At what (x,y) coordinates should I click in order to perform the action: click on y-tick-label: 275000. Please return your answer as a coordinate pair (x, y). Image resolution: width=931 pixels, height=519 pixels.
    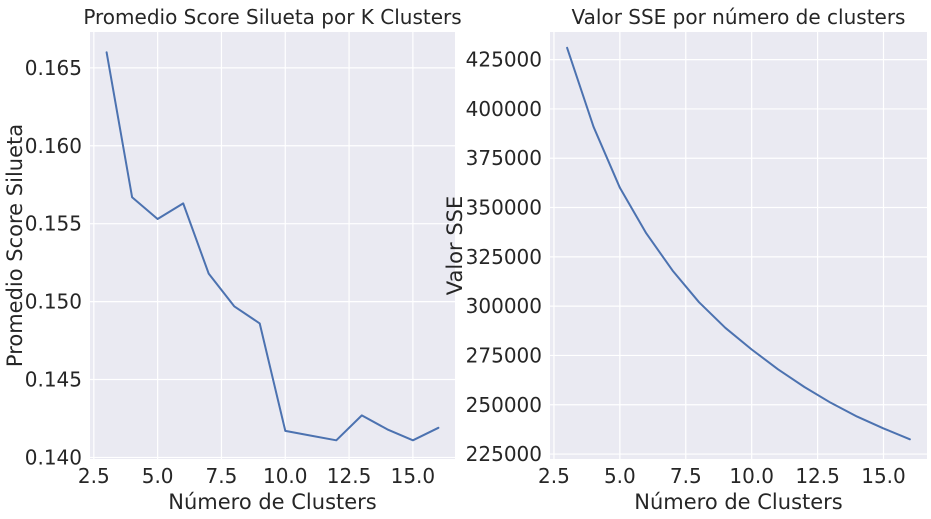
    Looking at the image, I should click on (504, 355).